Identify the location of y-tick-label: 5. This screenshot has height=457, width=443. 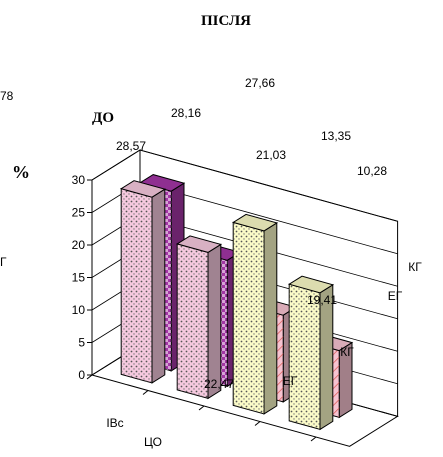
(81, 343).